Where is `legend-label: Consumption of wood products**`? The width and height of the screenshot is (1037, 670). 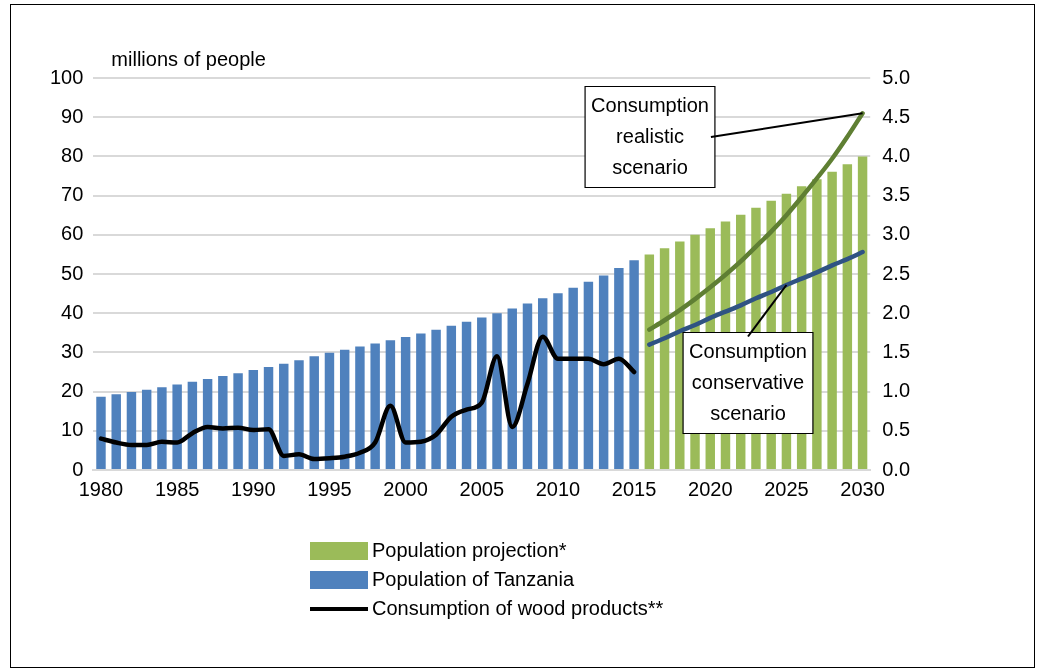
legend-label: Consumption of wood products** is located at coordinates (518, 608).